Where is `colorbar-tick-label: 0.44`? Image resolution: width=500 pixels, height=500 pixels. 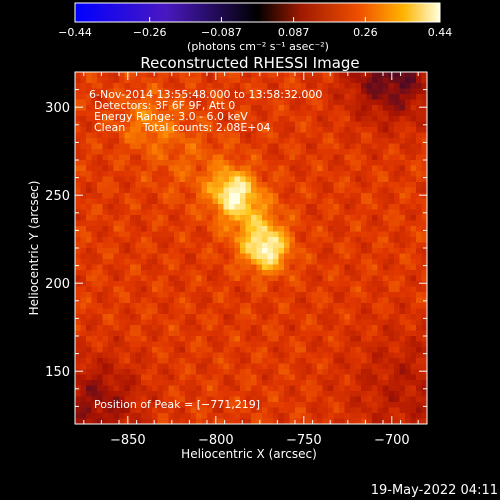 colorbar-tick-label: 0.44 is located at coordinates (440, 32).